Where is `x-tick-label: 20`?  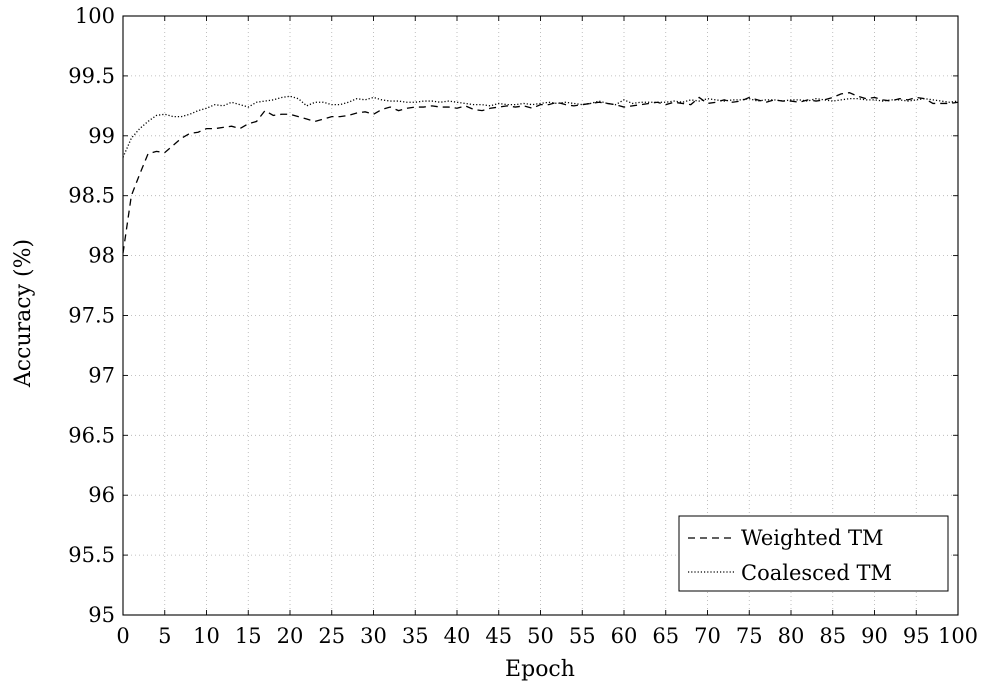 x-tick-label: 20 is located at coordinates (290, 636).